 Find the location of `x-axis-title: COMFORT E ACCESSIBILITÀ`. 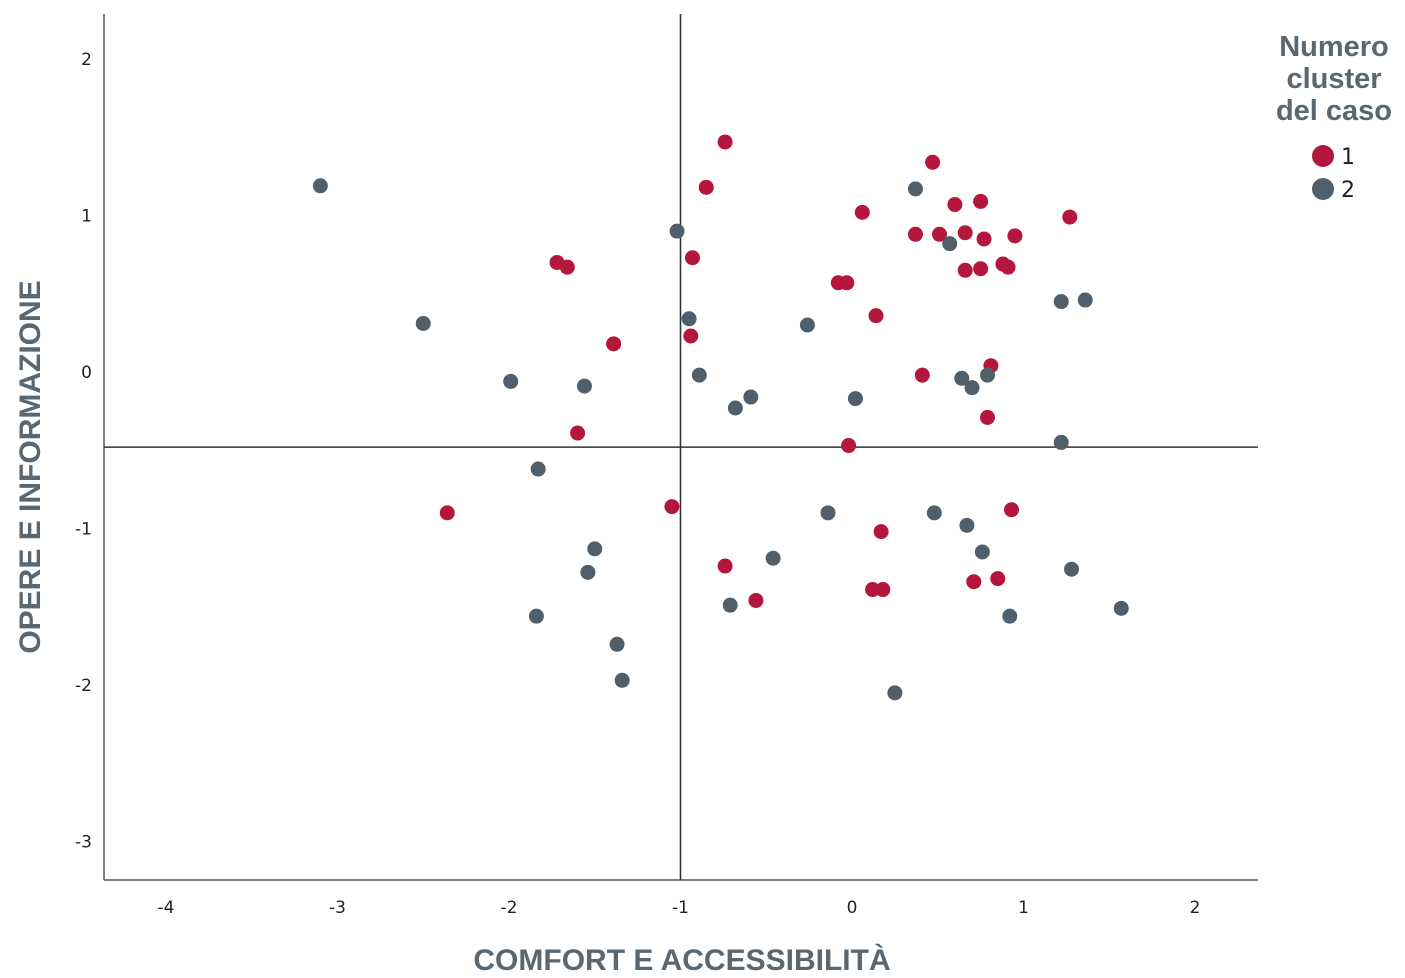

x-axis-title: COMFORT E ACCESSIBILITÀ is located at coordinates (681, 960).